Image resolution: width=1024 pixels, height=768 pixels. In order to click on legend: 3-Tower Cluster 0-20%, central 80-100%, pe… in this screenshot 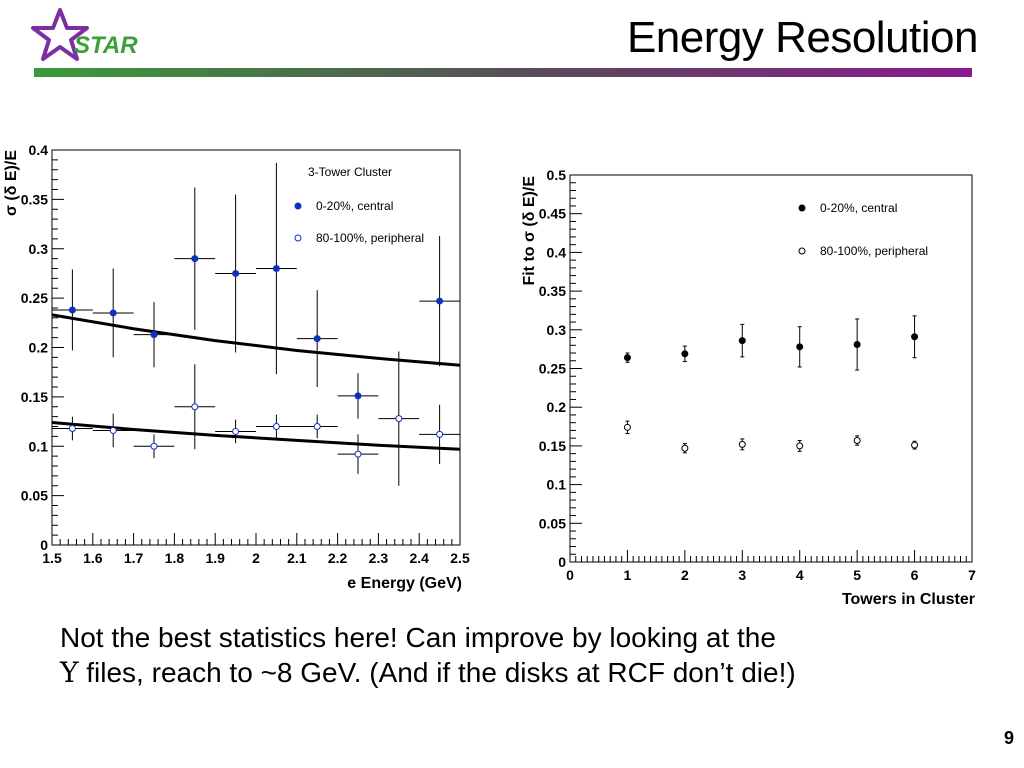, I will do `click(359, 205)`.